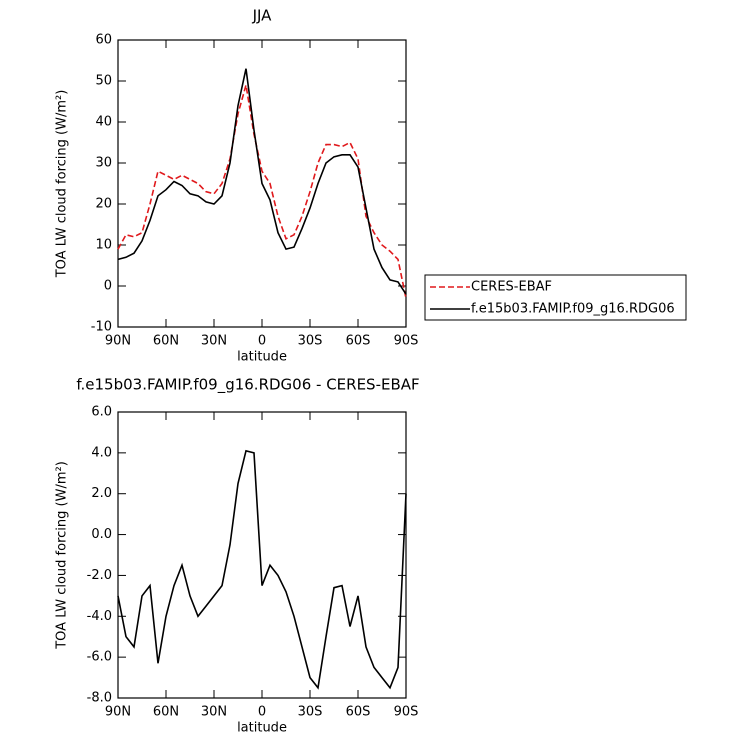 The width and height of the screenshot is (733, 752). I want to click on y-tick-label: 40, so click(103, 122).